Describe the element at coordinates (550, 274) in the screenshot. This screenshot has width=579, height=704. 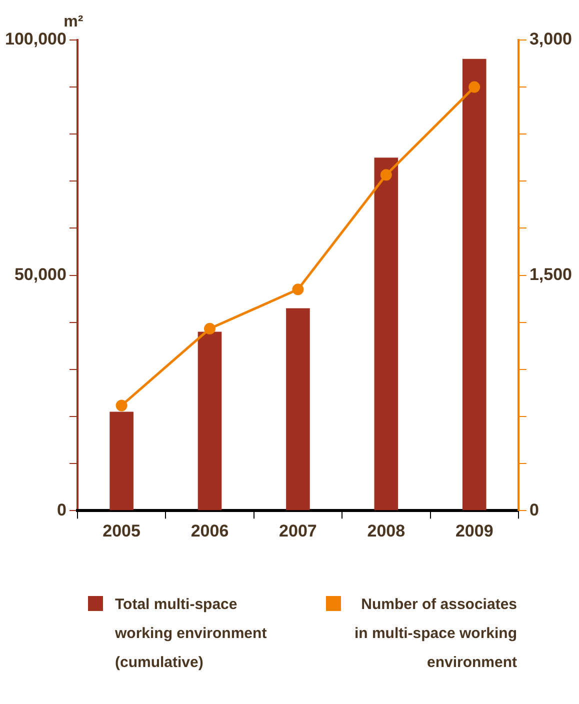
I see `y2-tick-label: 1,500` at that location.